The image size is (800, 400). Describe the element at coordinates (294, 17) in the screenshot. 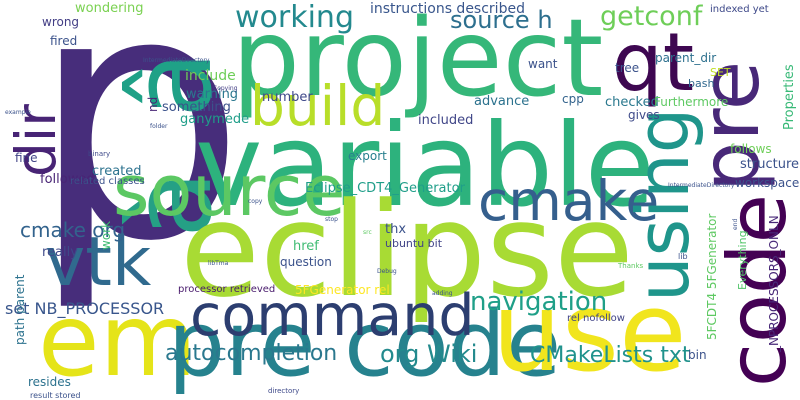

I see `word: working` at that location.